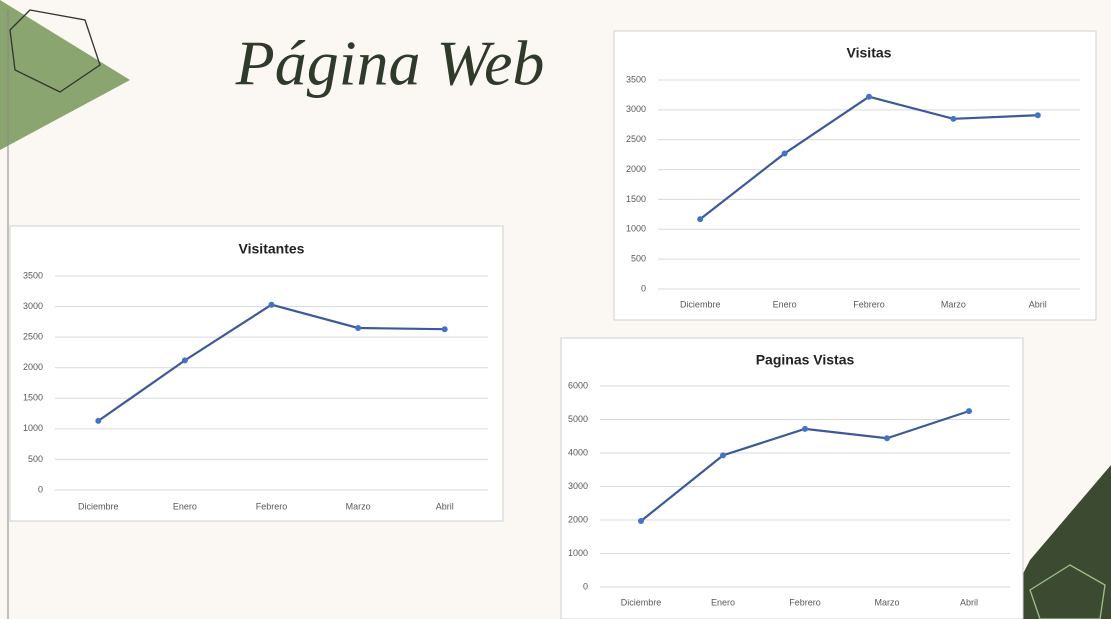 This screenshot has height=619, width=1111. What do you see at coordinates (272, 249) in the screenshot?
I see `chart-title: Visitantes` at bounding box center [272, 249].